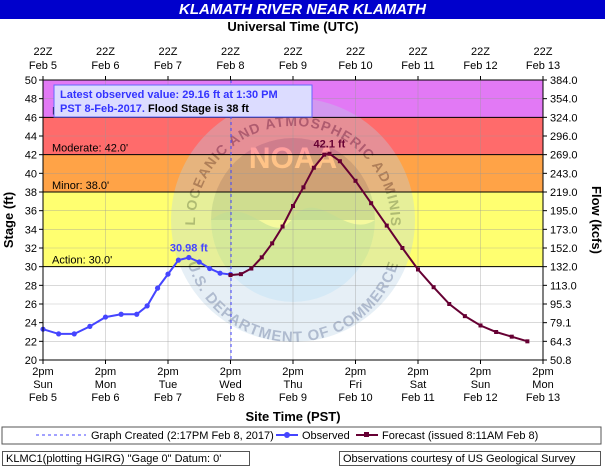  I want to click on y-axis-ticks: 20 22 24 26 28 30 32 34 36 38 40 42 44 46 48 50, so click(34, 221).